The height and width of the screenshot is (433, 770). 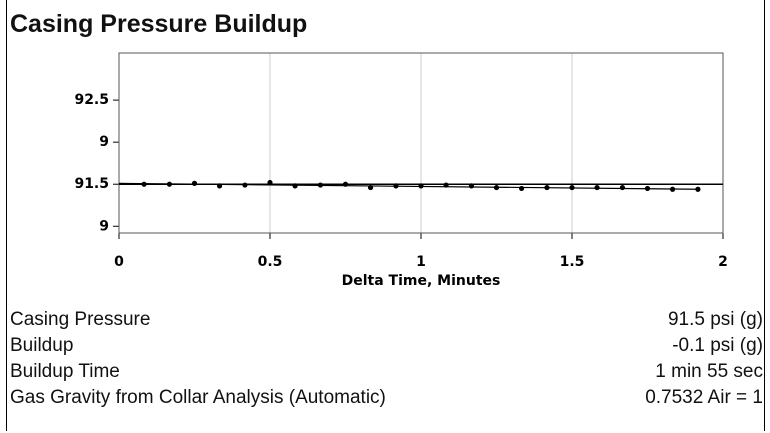 I want to click on y-tick-label: 92.5, so click(x=91, y=100).